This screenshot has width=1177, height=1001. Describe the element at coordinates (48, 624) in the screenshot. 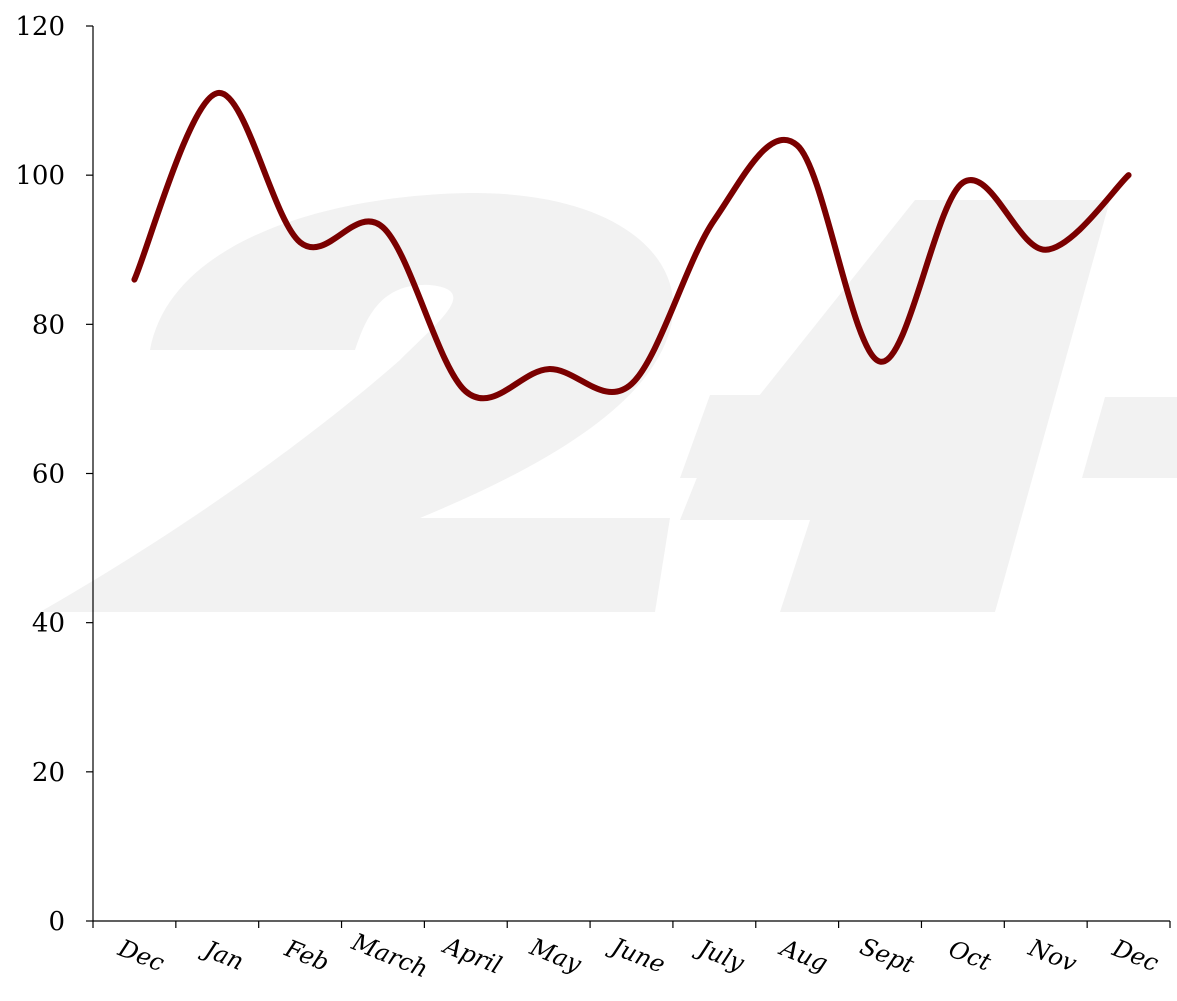

I see `y-tick-label: 40` at that location.